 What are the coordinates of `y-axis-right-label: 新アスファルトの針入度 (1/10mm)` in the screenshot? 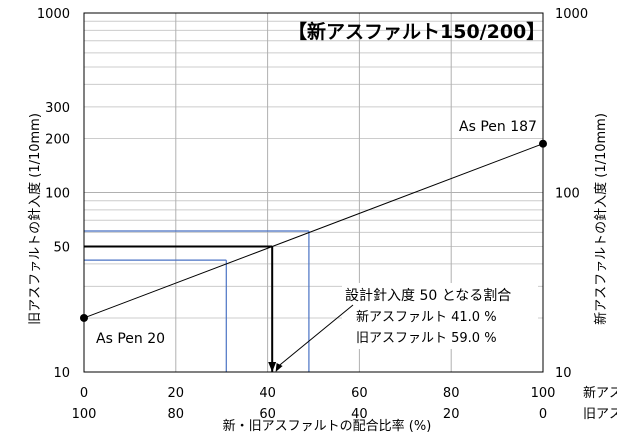 It's located at (601, 219).